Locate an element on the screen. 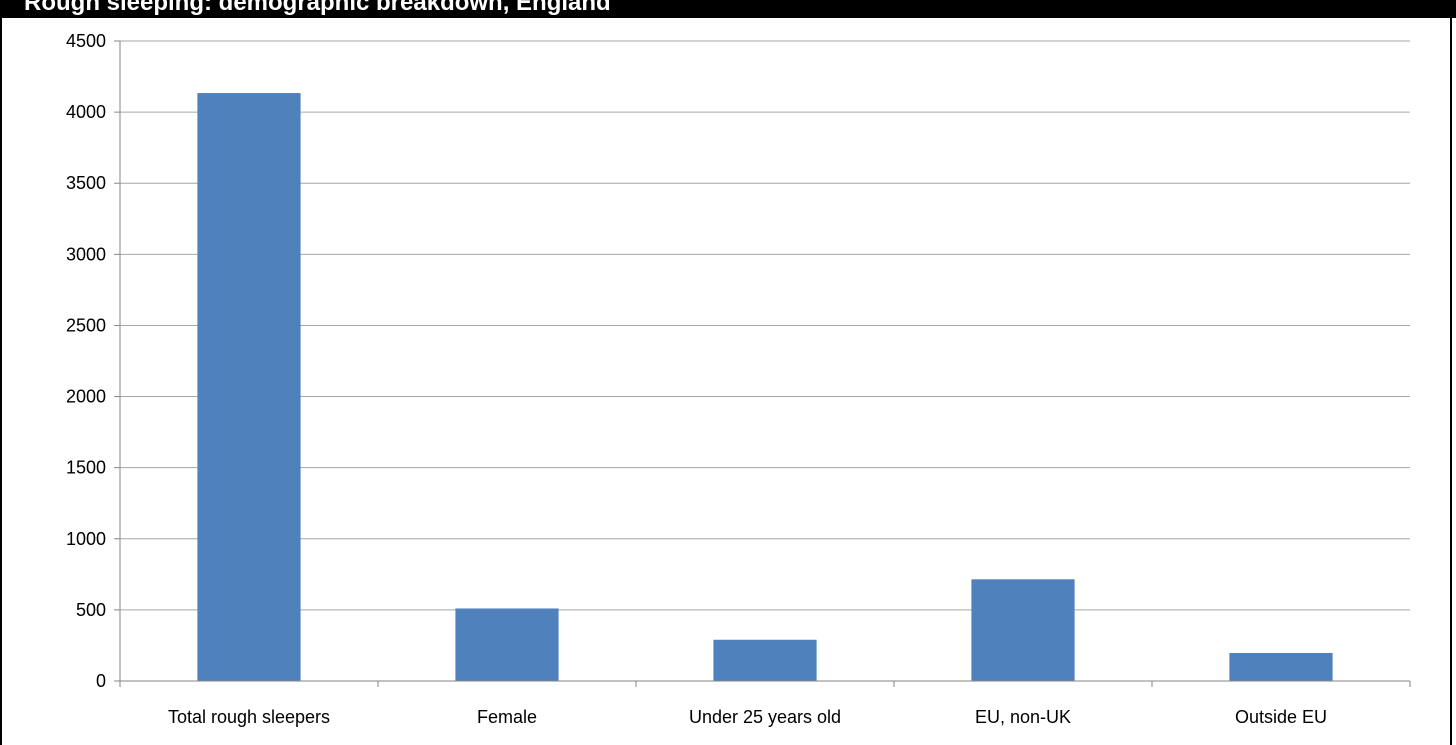 The height and width of the screenshot is (745, 1456). x-tick-label: Outside EU is located at coordinates (1281, 717).